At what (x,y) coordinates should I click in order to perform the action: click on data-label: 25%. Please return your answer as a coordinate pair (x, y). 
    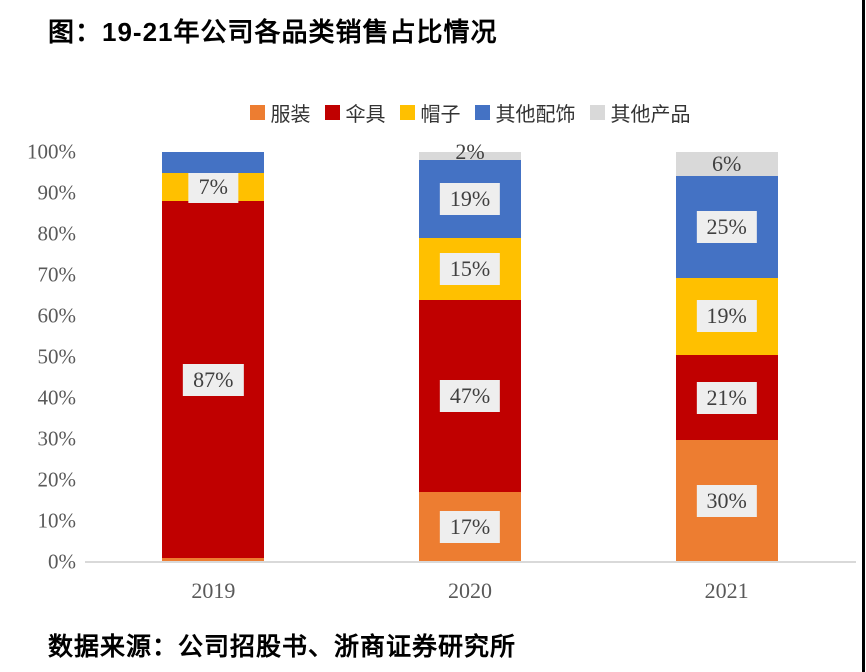
    Looking at the image, I should click on (726, 227).